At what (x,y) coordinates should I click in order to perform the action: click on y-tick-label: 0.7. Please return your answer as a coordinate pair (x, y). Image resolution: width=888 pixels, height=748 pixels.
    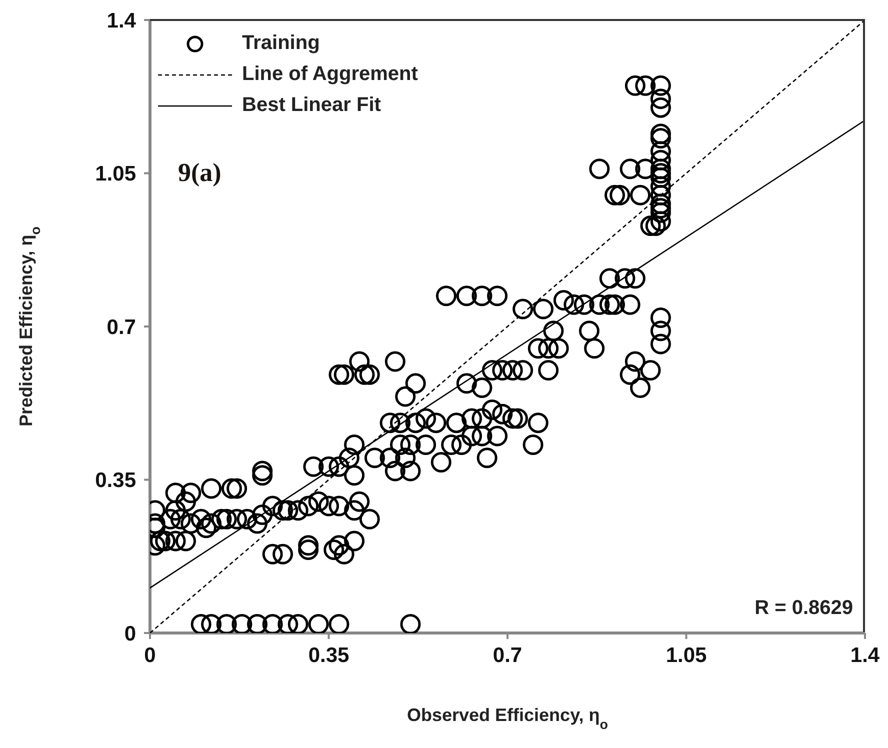
    Looking at the image, I should click on (121, 327).